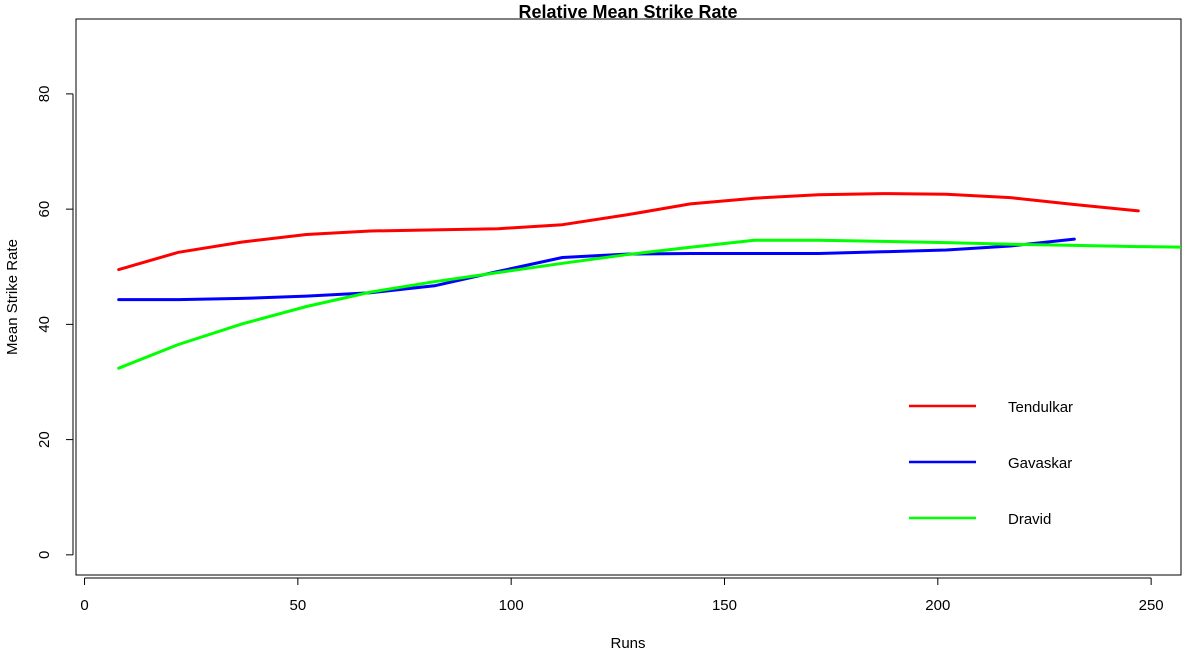 Image resolution: width=1200 pixels, height=652 pixels. I want to click on x-axis-label: Runs, so click(627, 643).